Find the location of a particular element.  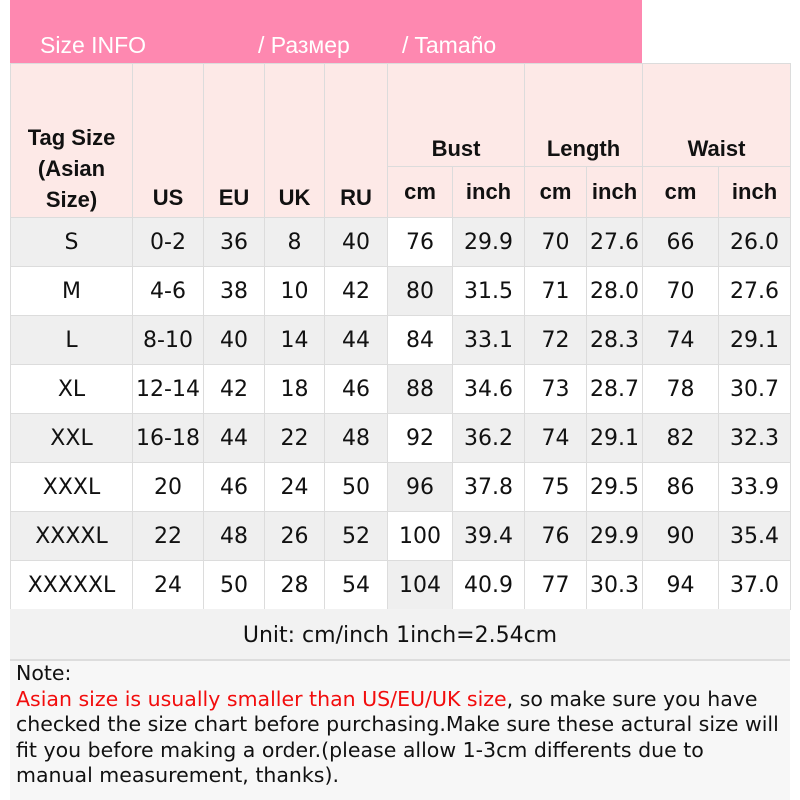

cell-eu: 38 is located at coordinates (234, 291).